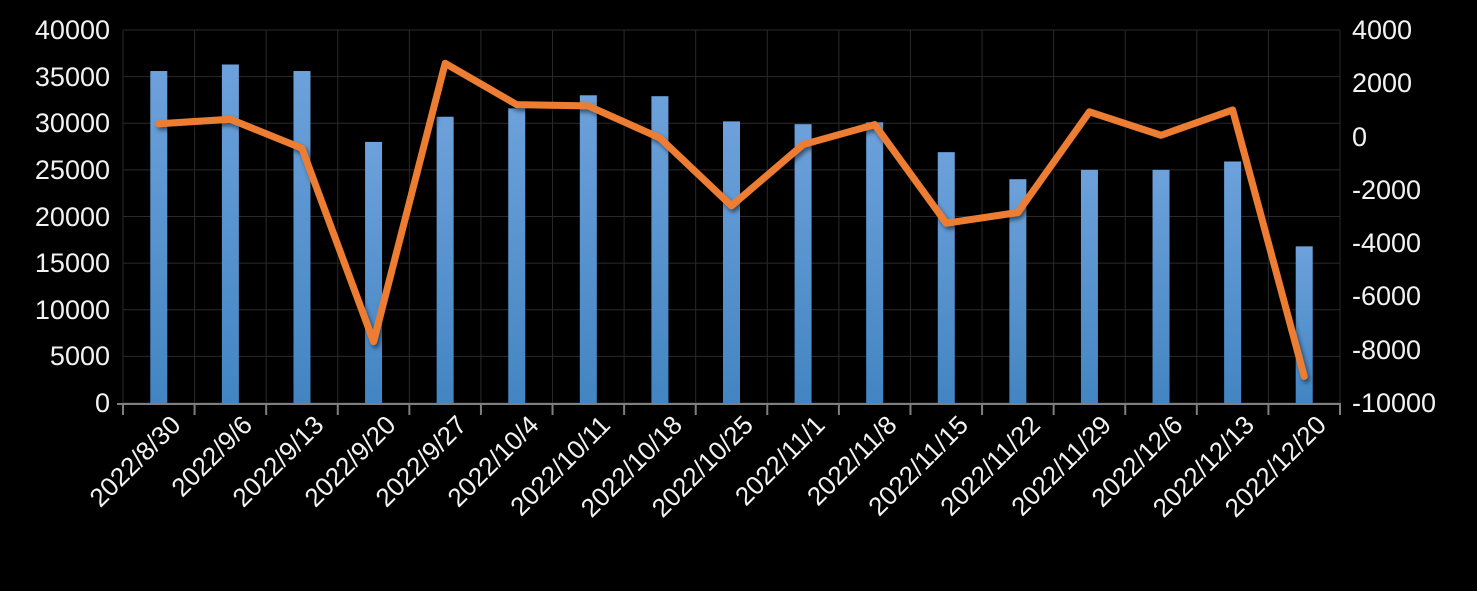  What do you see at coordinates (1382, 30) in the screenshot?
I see `y-axis-right-tick-label: 4000` at bounding box center [1382, 30].